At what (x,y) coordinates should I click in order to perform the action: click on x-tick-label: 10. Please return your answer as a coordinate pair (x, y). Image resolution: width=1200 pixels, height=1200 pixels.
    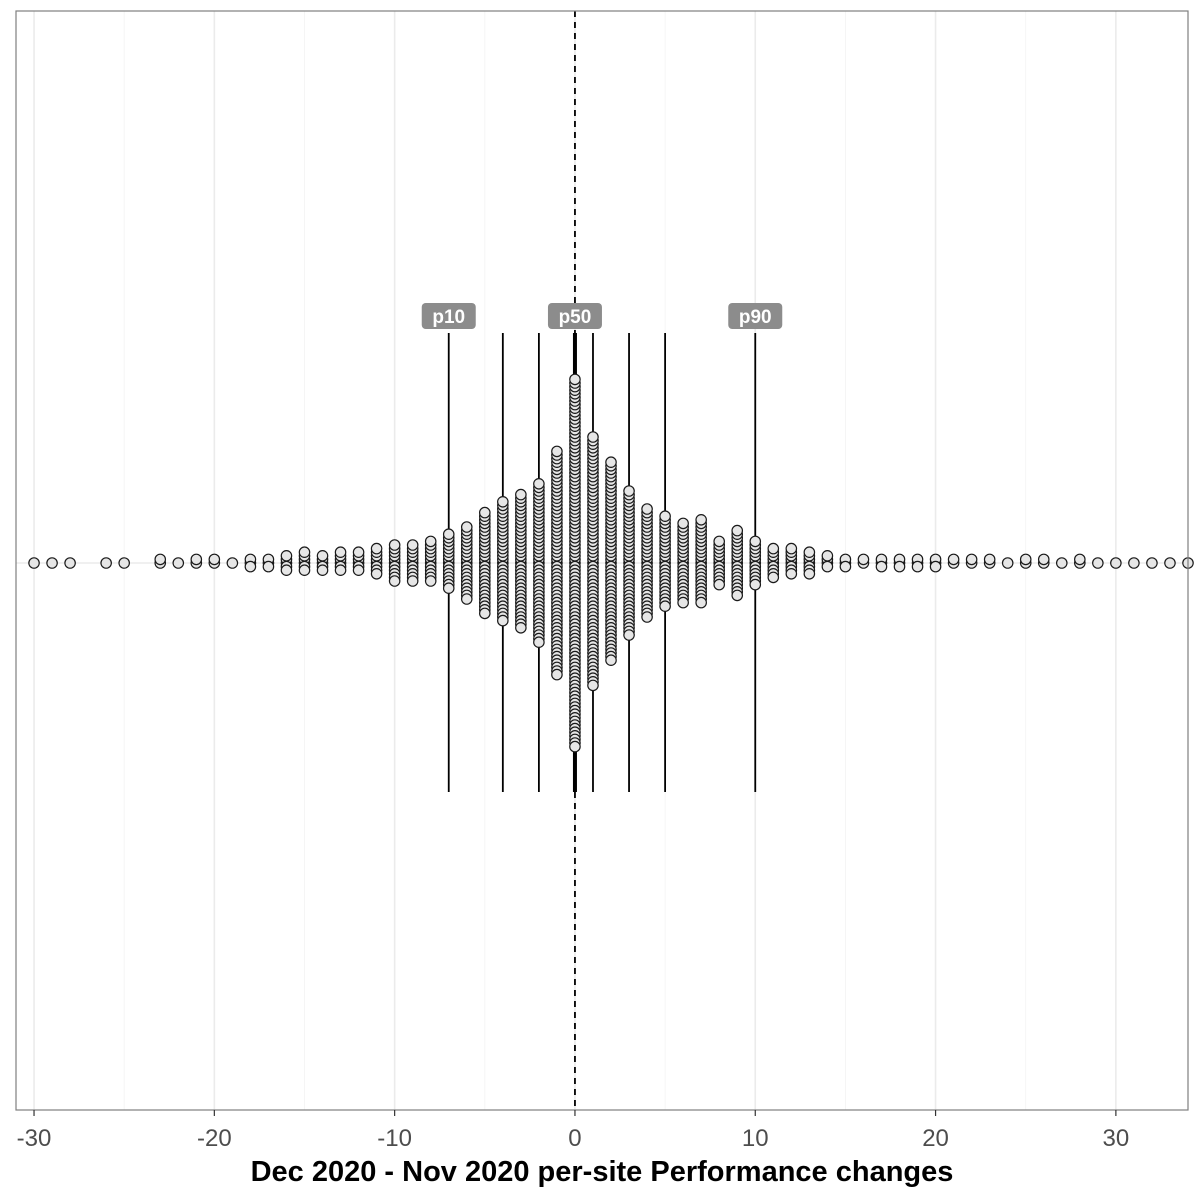
    Looking at the image, I should click on (755, 1138).